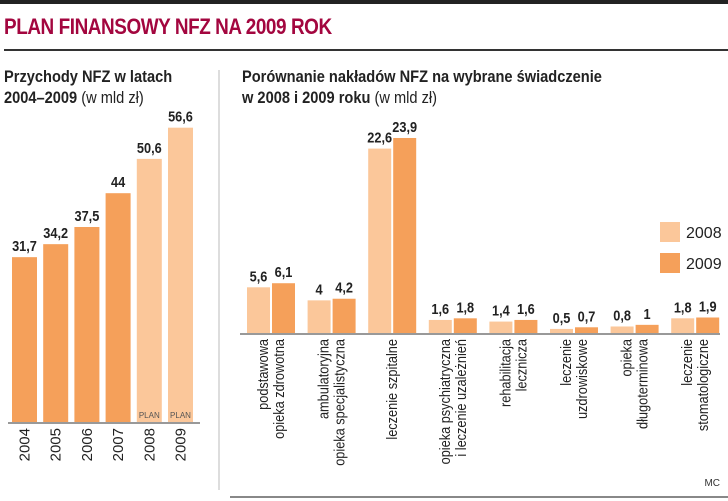 The height and width of the screenshot is (501, 728). Describe the element at coordinates (149, 444) in the screenshot. I see `year-label: 2008` at that location.